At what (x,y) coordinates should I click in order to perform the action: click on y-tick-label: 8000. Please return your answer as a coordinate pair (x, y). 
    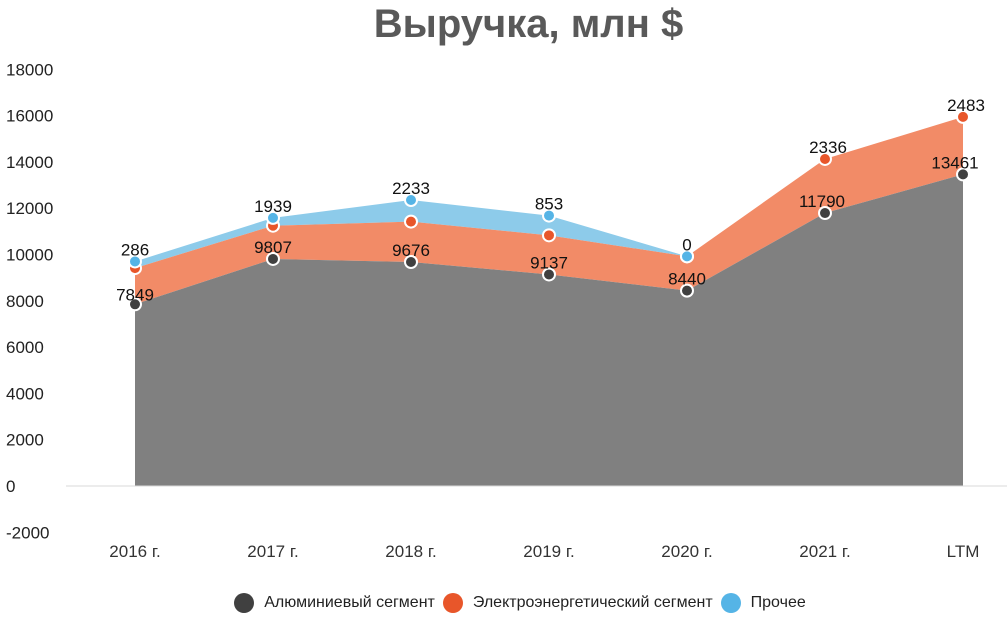
    Looking at the image, I should click on (25, 301).